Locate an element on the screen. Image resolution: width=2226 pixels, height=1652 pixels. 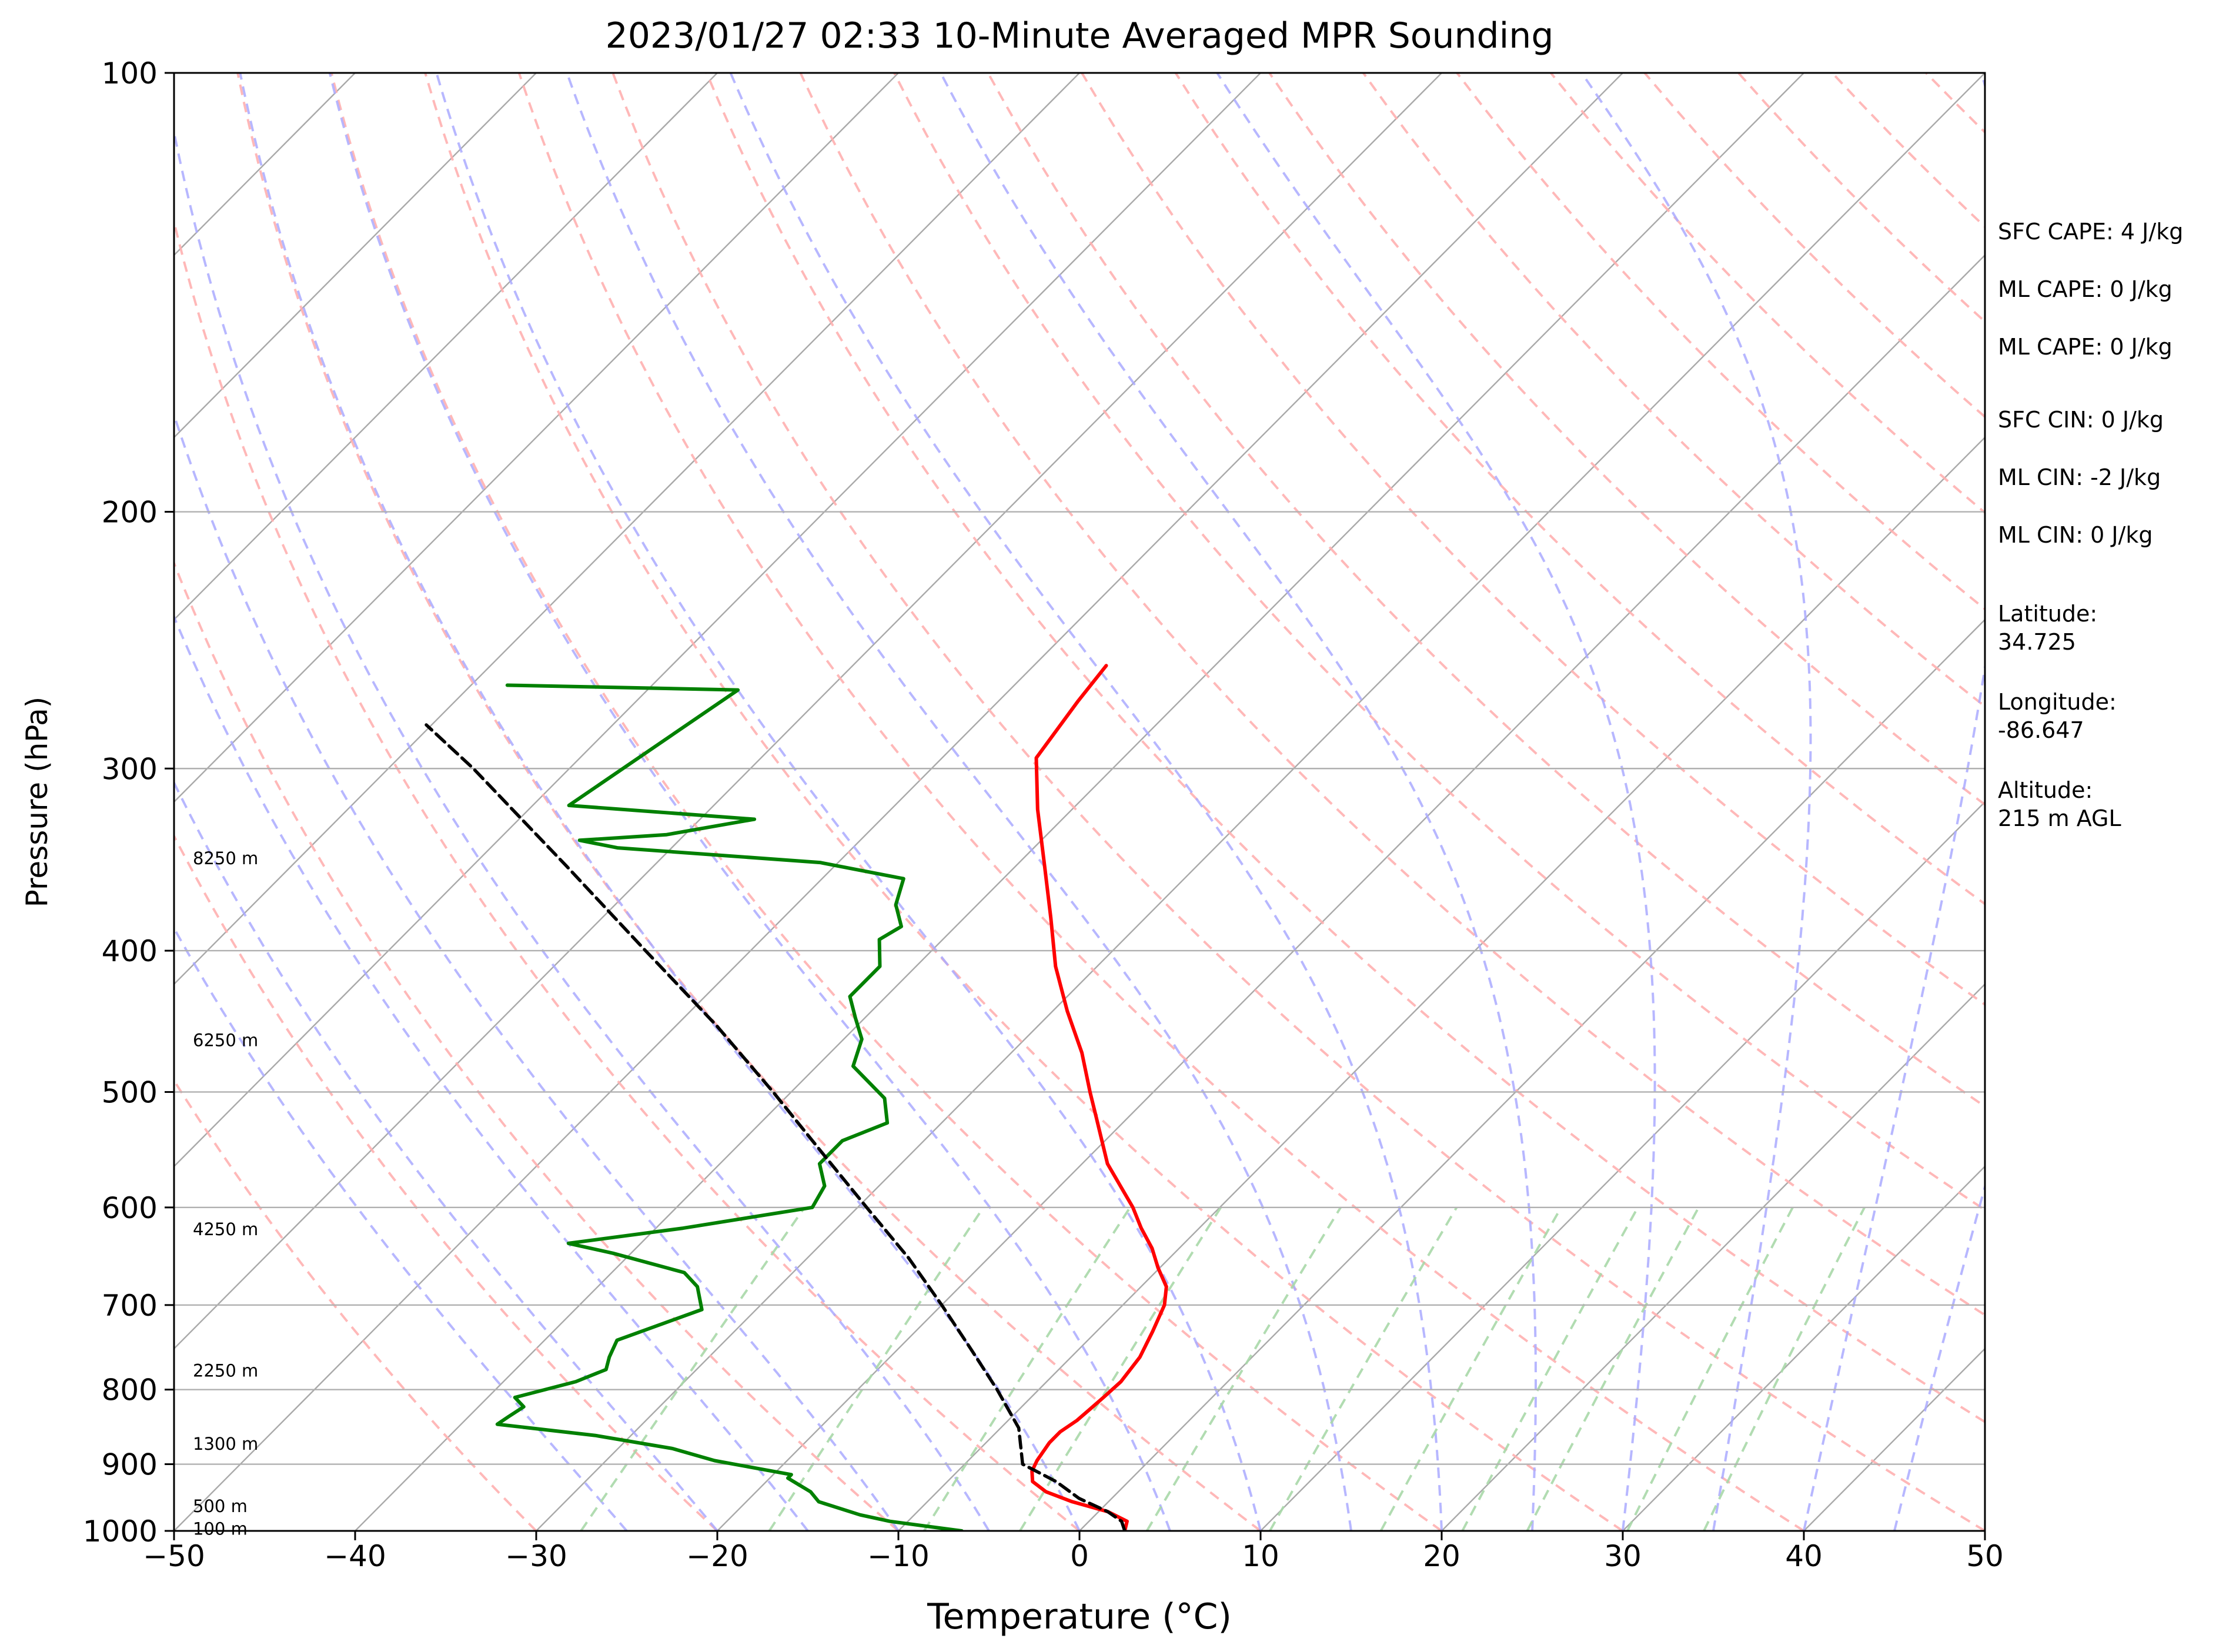
y-tick-label: 900 is located at coordinates (130, 1465).